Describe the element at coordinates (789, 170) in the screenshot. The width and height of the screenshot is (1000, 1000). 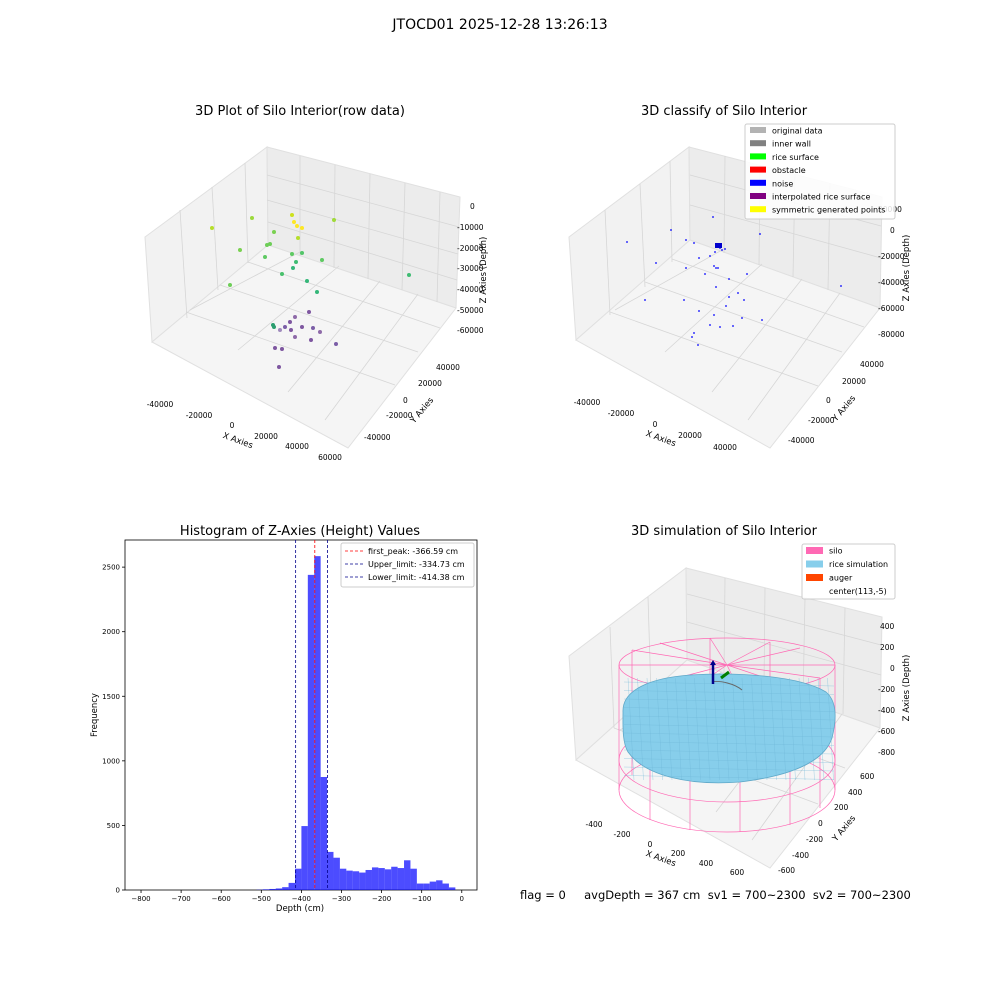
I see `p2-legend-label: obstacle` at that location.